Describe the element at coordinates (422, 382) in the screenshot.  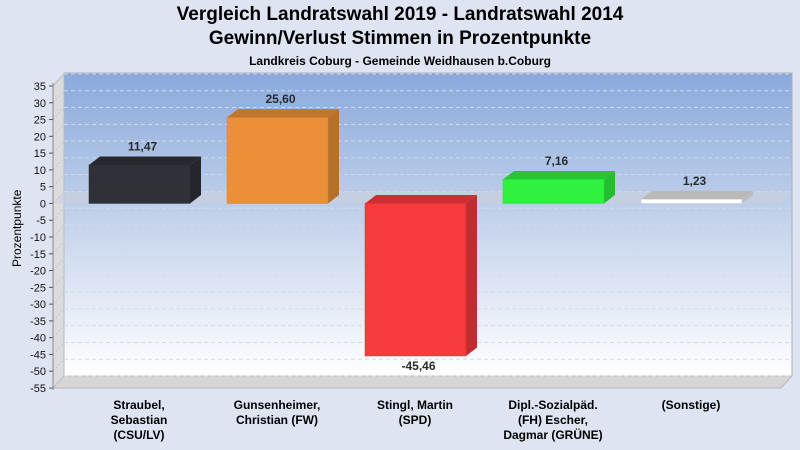
I see `plot-floor` at that location.